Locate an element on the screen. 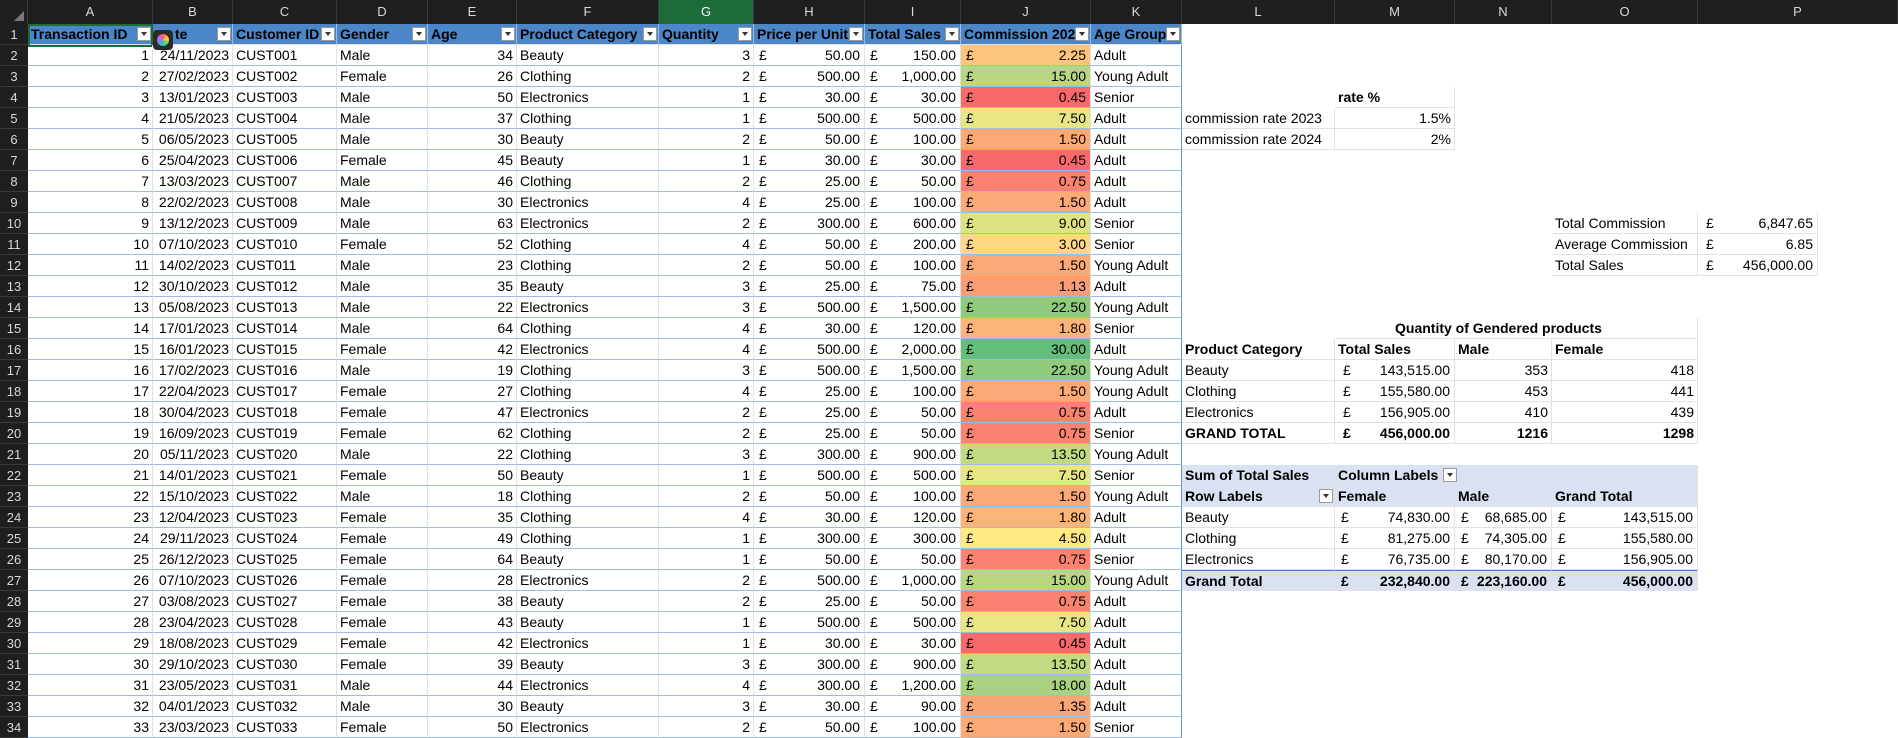 This screenshot has width=1898, height=738. row-header-2: 2 is located at coordinates (14, 55).